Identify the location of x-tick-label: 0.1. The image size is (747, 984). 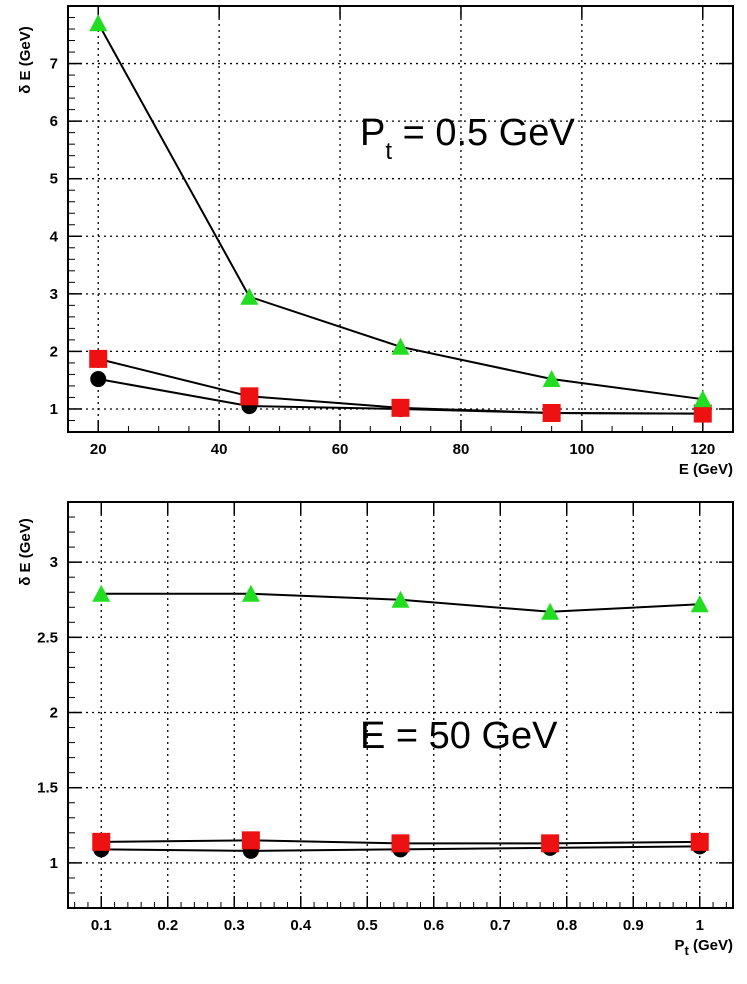
(101, 925).